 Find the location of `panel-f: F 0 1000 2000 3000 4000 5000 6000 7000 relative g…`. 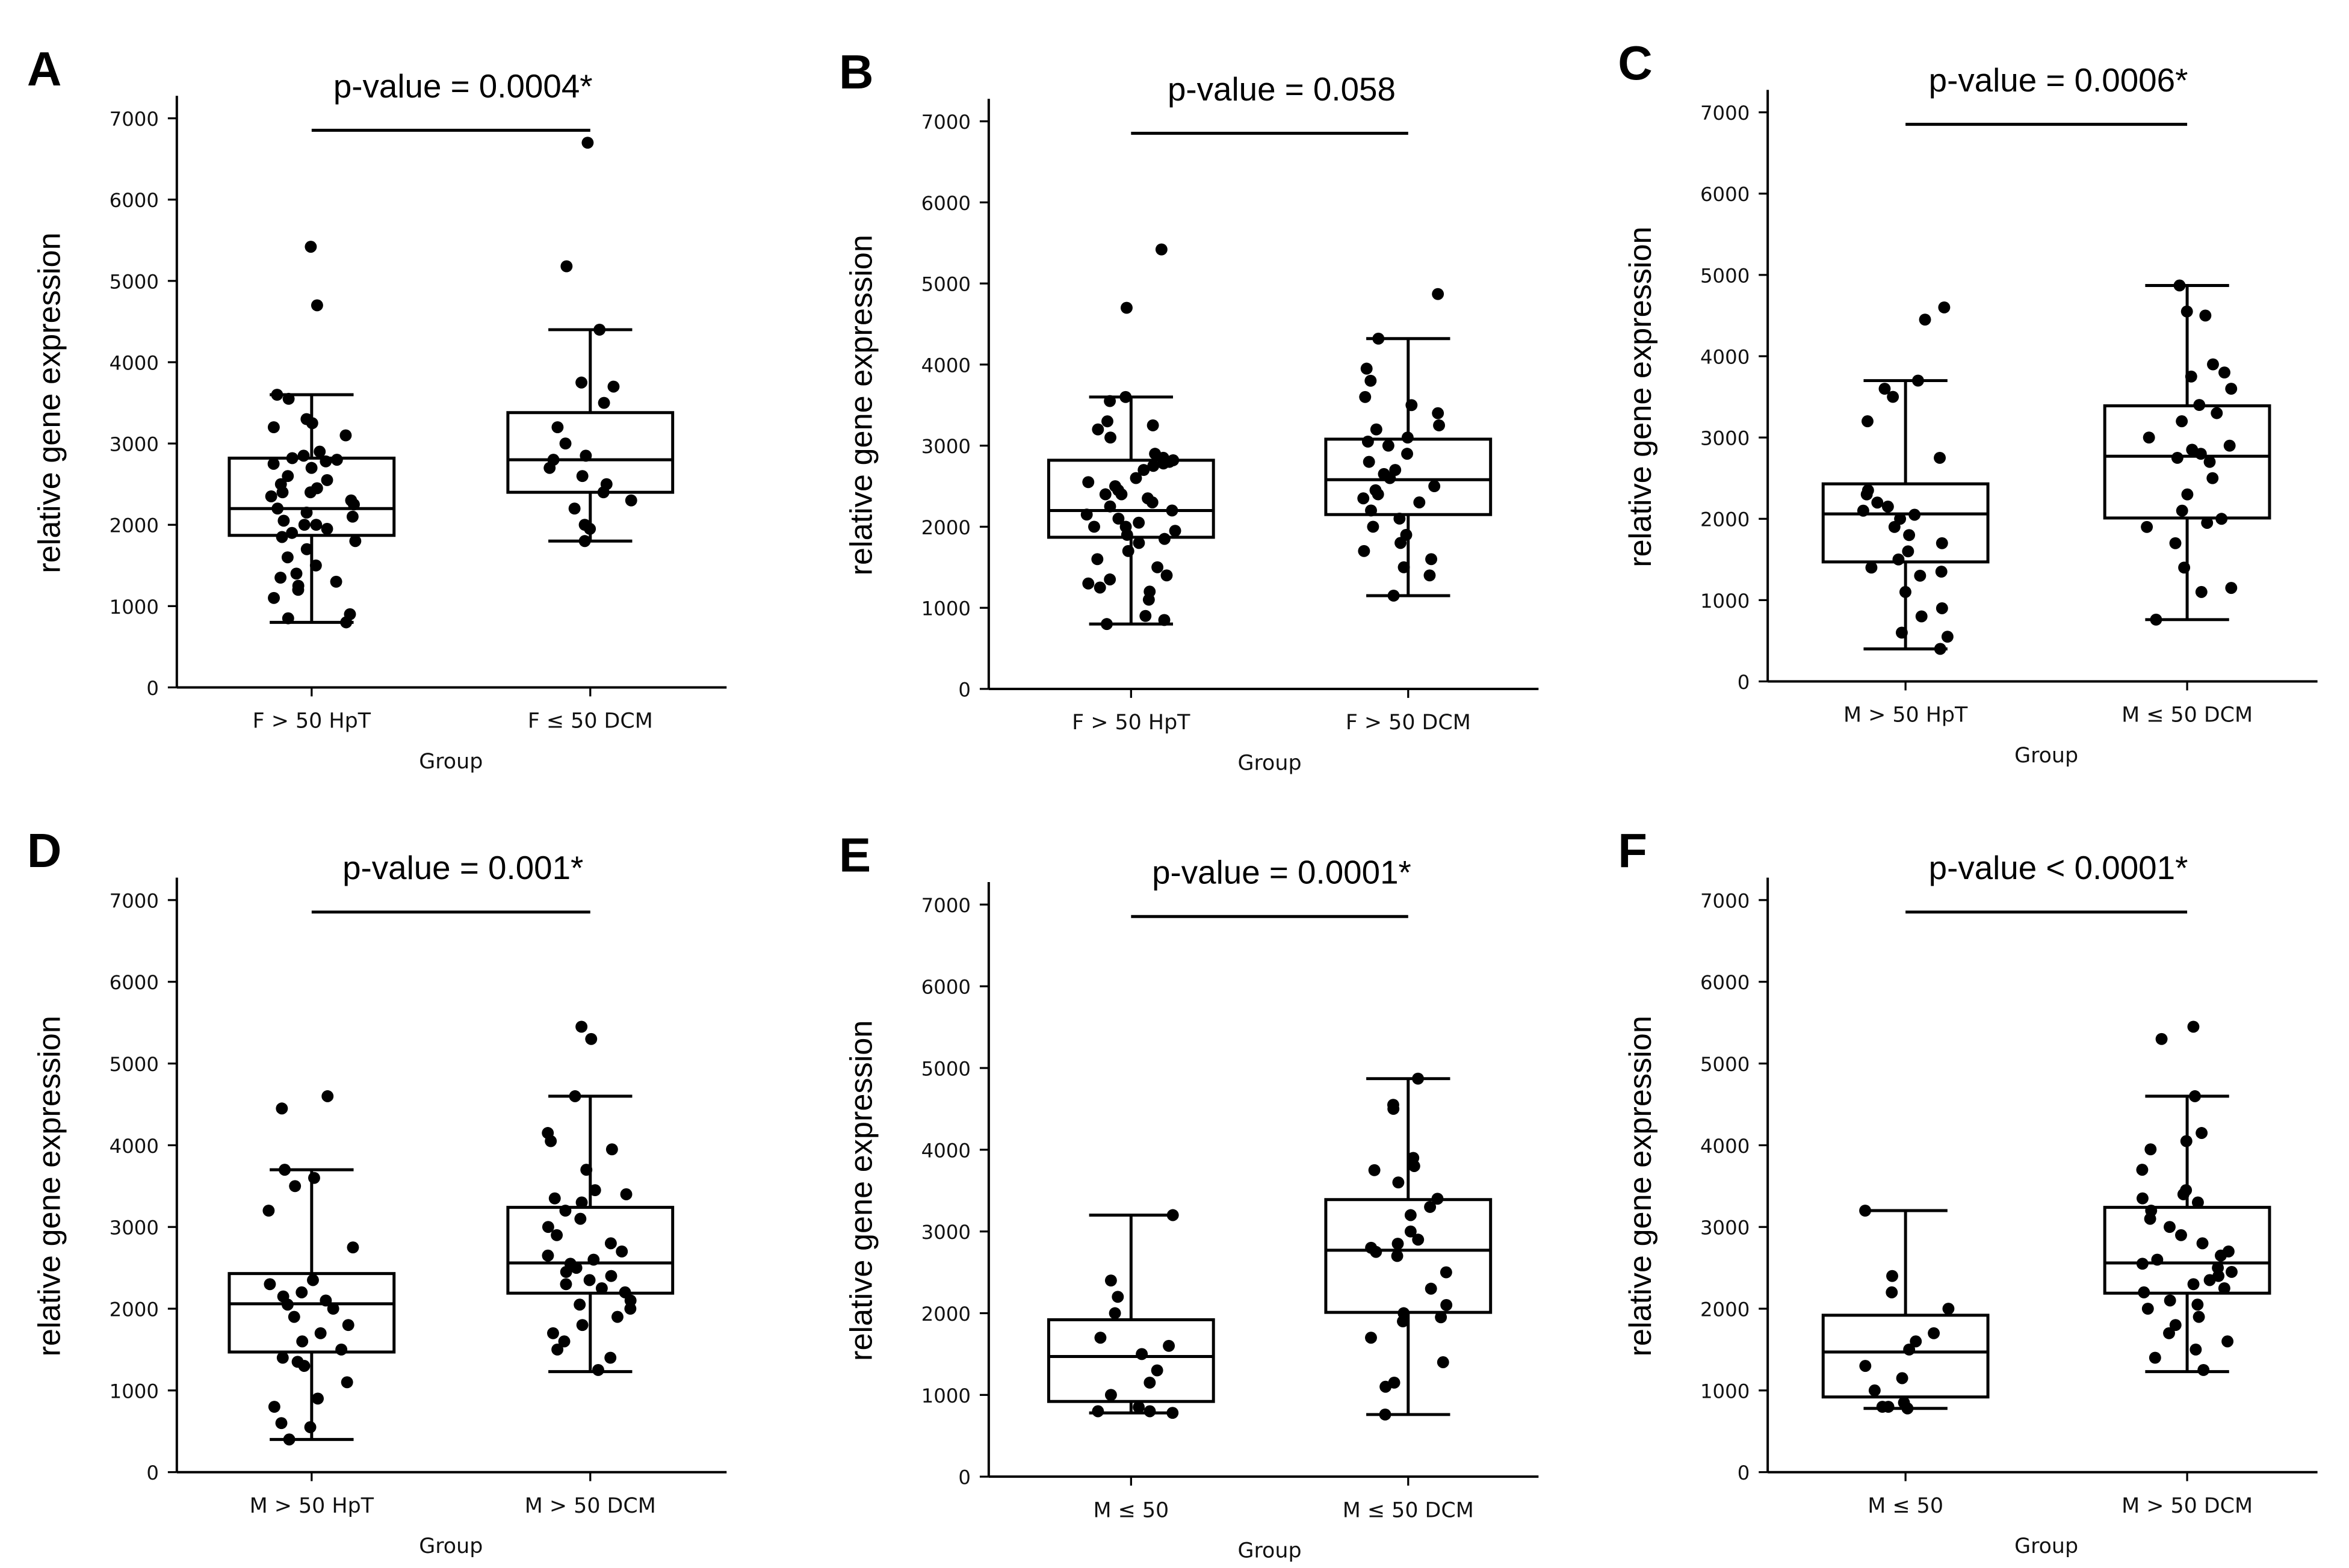

panel-f: F 0 1000 2000 3000 4000 5000 6000 7000 relative g… is located at coordinates (1968, 1191).